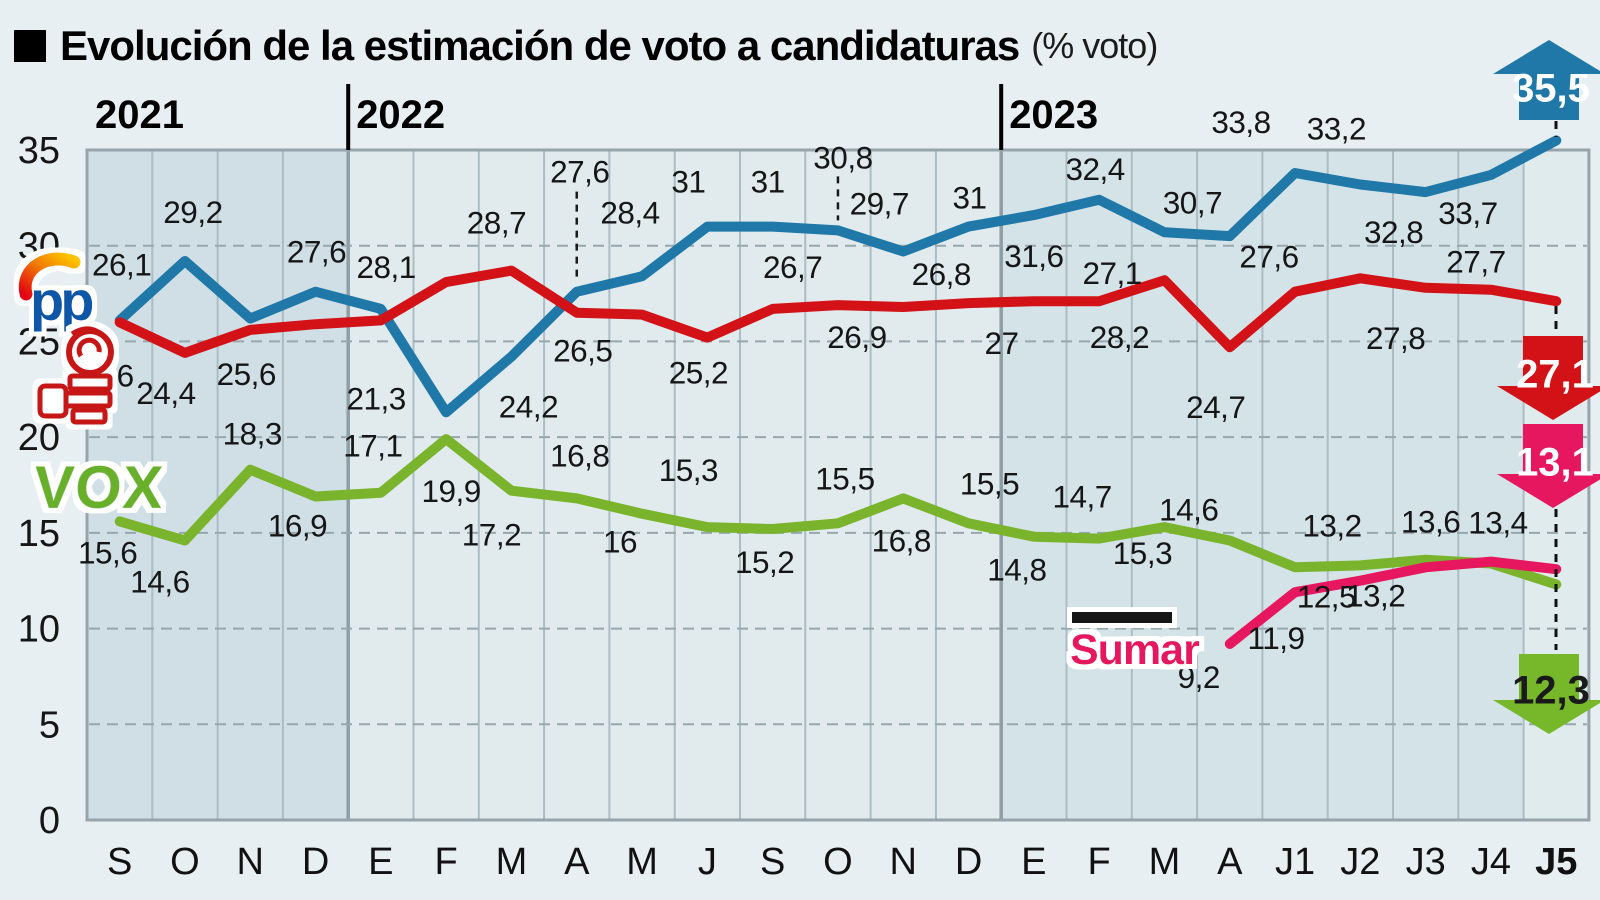 This screenshot has width=1600, height=900. I want to click on pp-value-label: 30,8, so click(842, 157).